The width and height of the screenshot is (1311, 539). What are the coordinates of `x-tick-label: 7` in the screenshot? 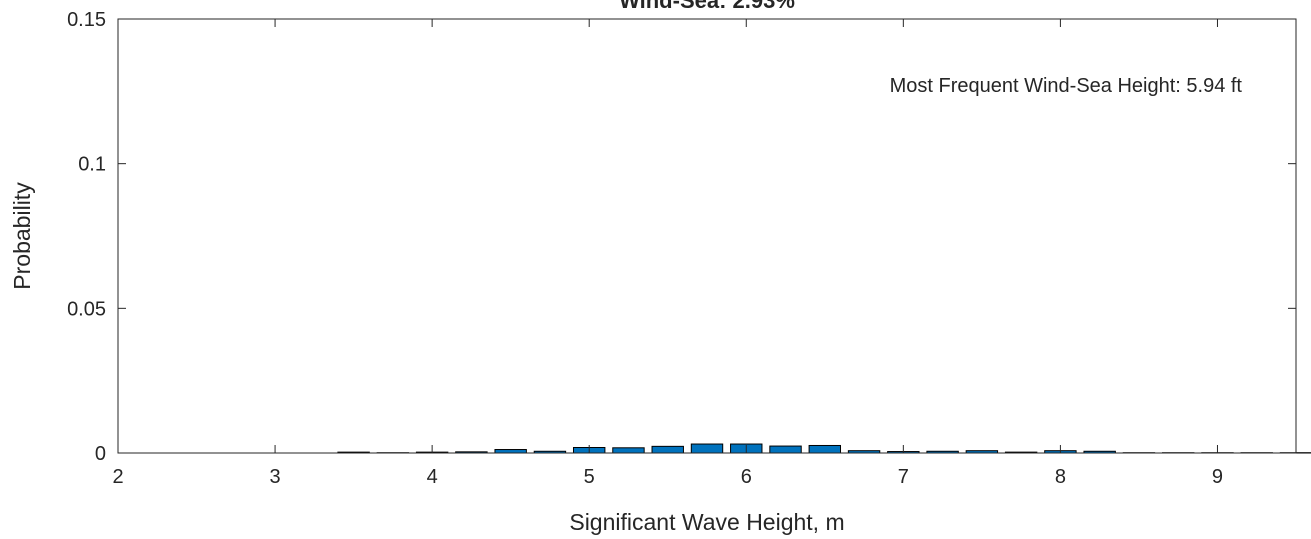 It's located at (903, 477).